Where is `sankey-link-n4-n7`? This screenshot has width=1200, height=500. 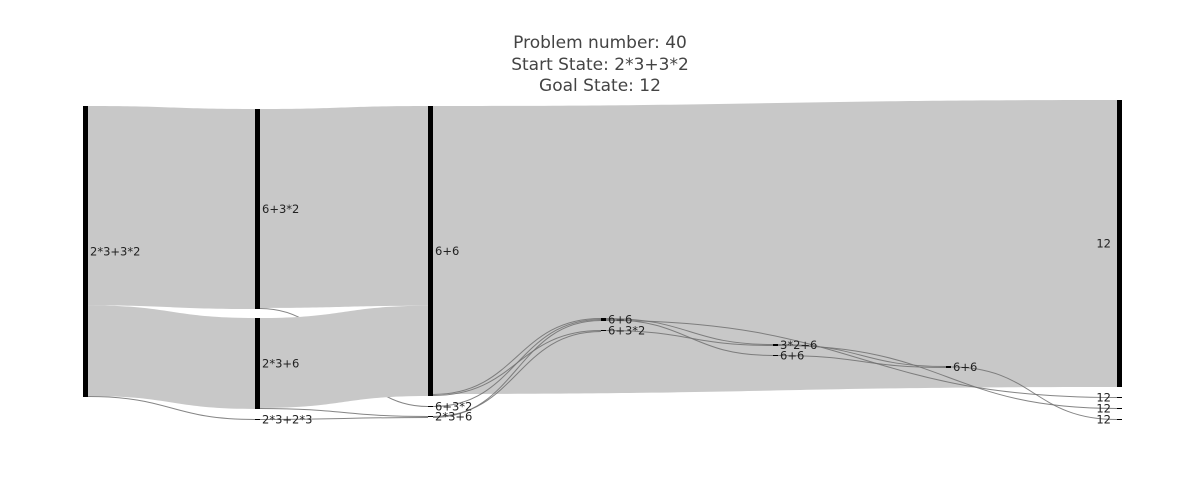 sankey-link-n4-n7 is located at coordinates (517, 356).